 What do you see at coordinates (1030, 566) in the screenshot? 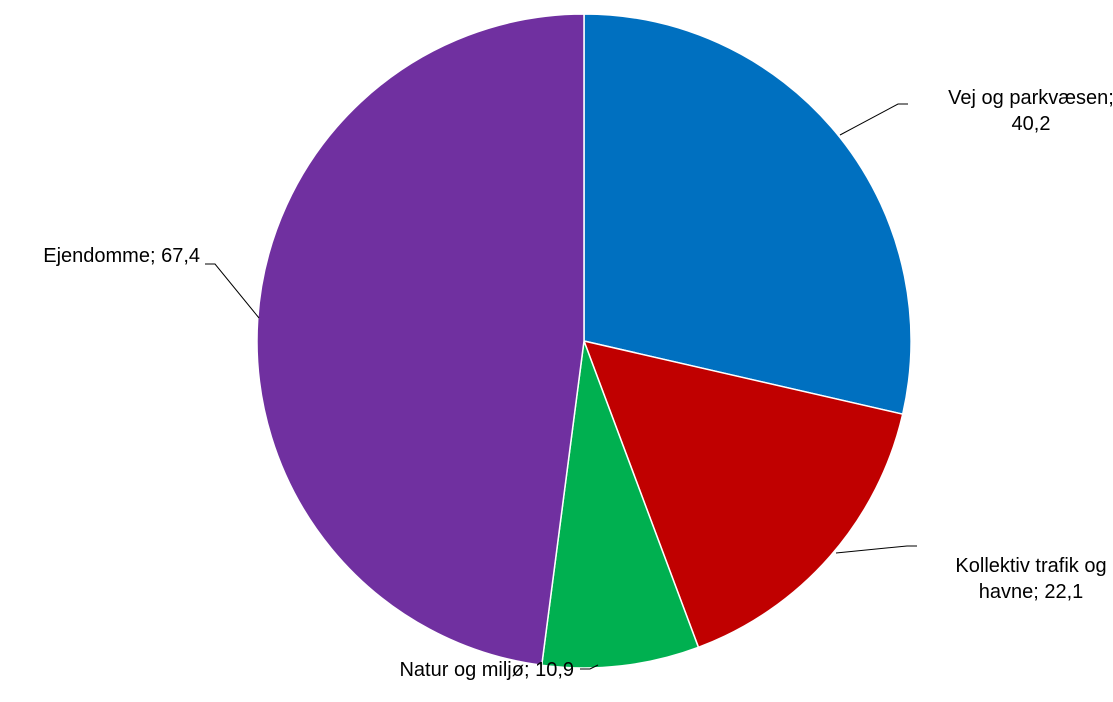
I see `slice-label-line: Kollektiv trafik og` at bounding box center [1030, 566].